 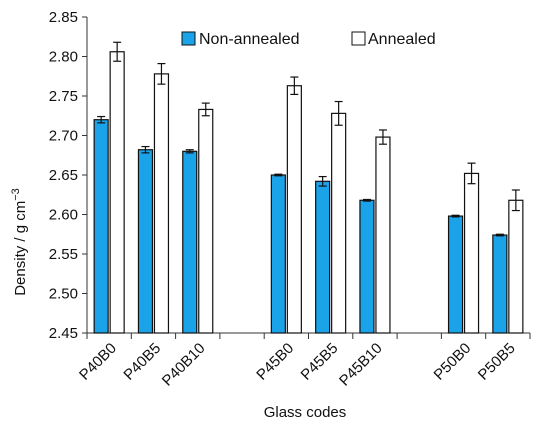 What do you see at coordinates (361, 365) in the screenshot?
I see `x-tick-label: P45B10` at bounding box center [361, 365].